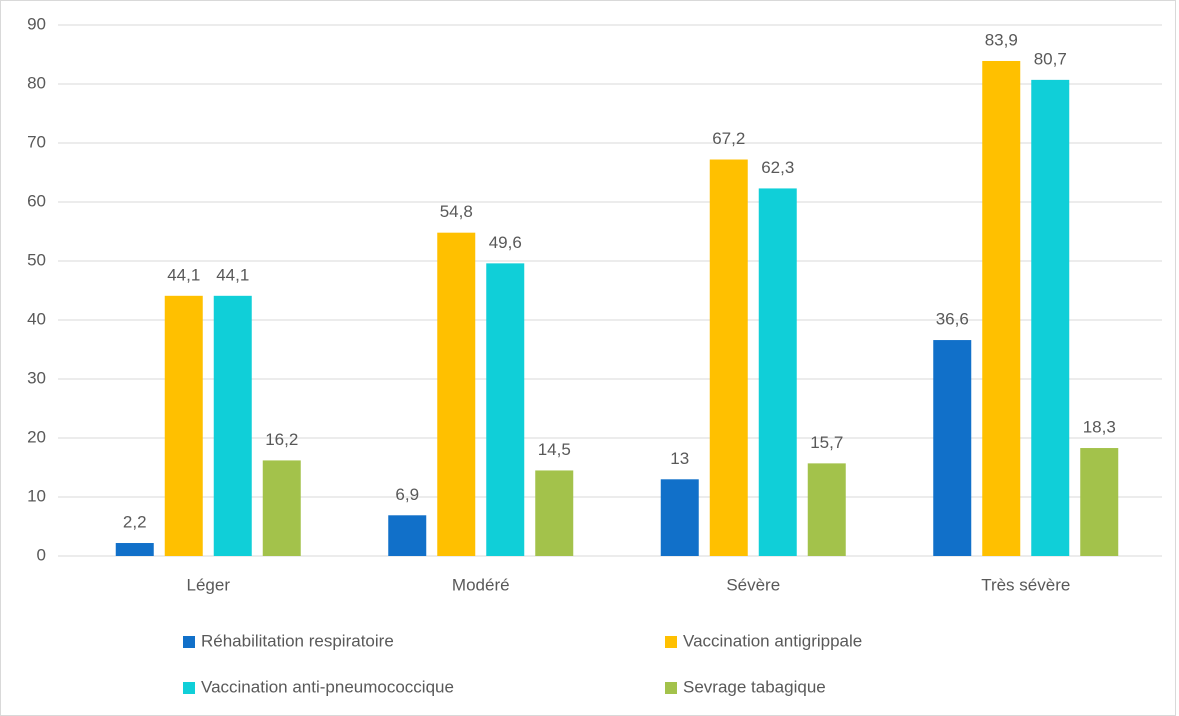 Image resolution: width=1179 pixels, height=716 pixels. I want to click on y-tick-label: 0, so click(41, 554).